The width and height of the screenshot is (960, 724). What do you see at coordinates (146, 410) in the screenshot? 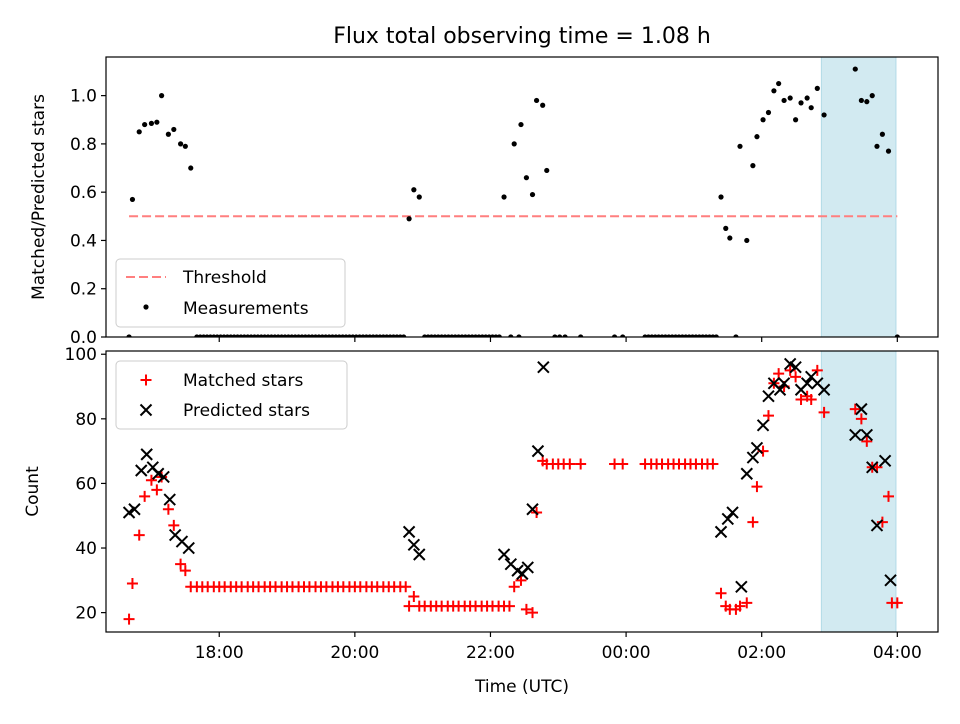
I see `legend-predicted-swatch` at bounding box center [146, 410].